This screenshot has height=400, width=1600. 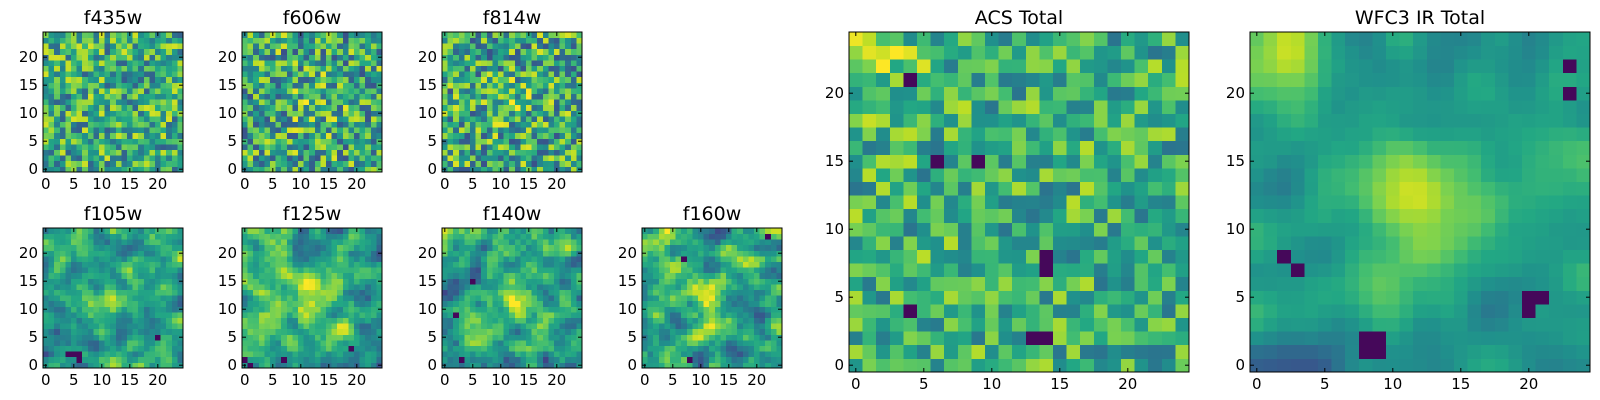 I want to click on y-tick-label: 10, so click(x=28, y=113).